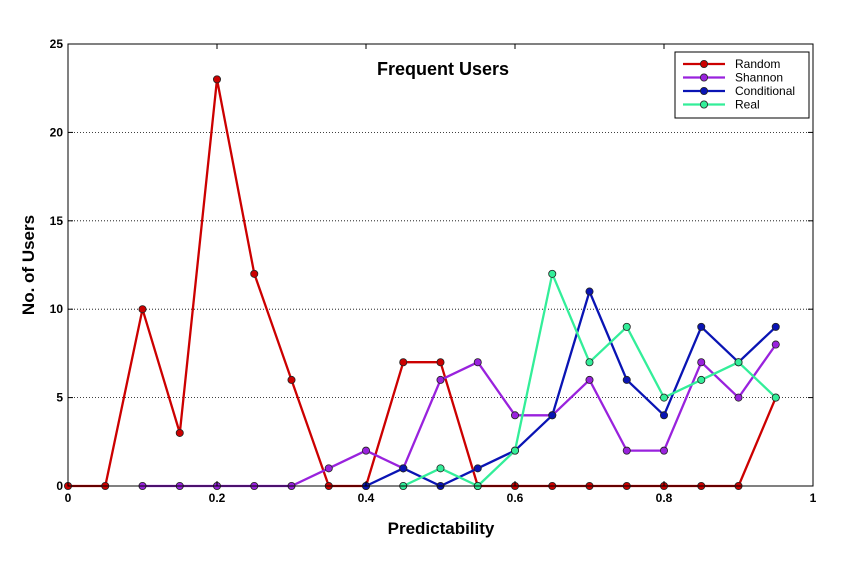 The height and width of the screenshot is (564, 850). What do you see at coordinates (57, 44) in the screenshot?
I see `y-tick-label: 25` at bounding box center [57, 44].